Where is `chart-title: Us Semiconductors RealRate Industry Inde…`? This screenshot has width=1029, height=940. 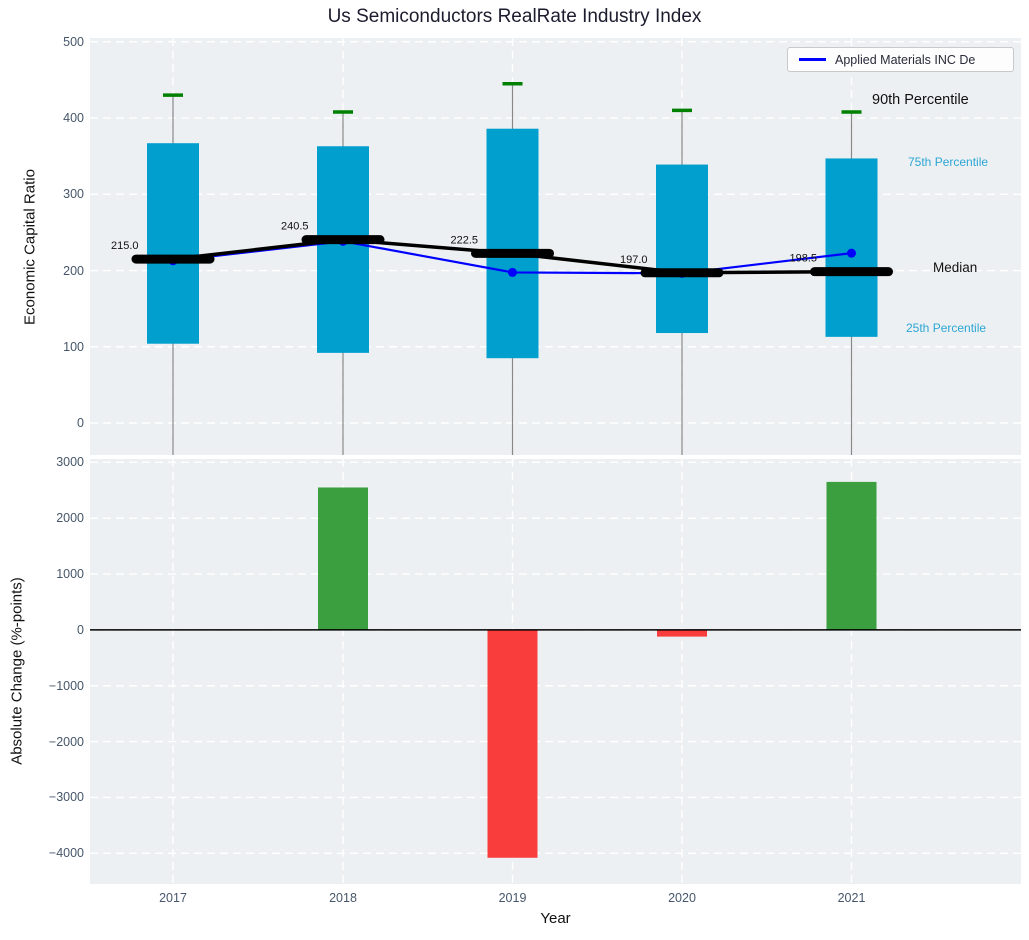 chart-title: Us Semiconductors RealRate Industry Inde… is located at coordinates (514, 16).